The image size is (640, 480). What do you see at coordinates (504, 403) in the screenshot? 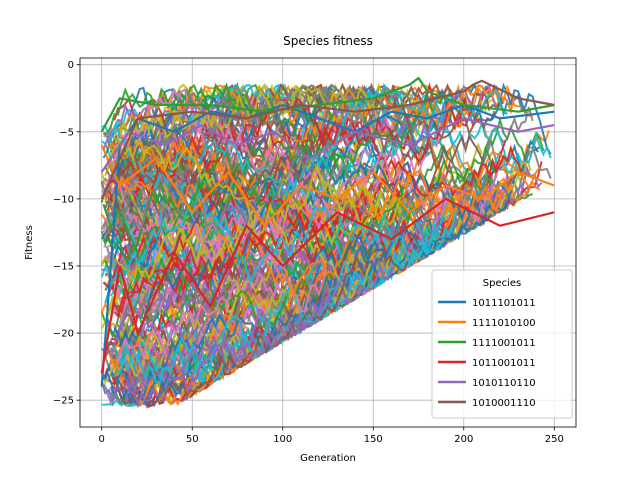
I see `legend-entry-label: 1010001110` at bounding box center [504, 403].